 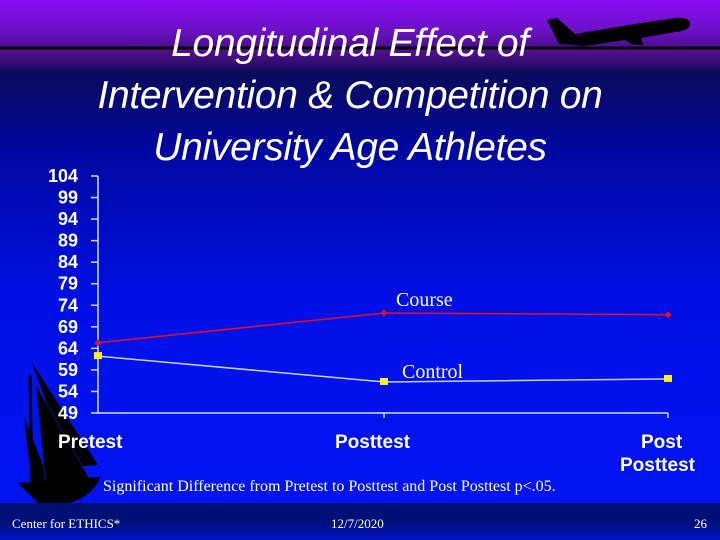 I want to click on y-tick-label: 59, so click(x=68, y=370).